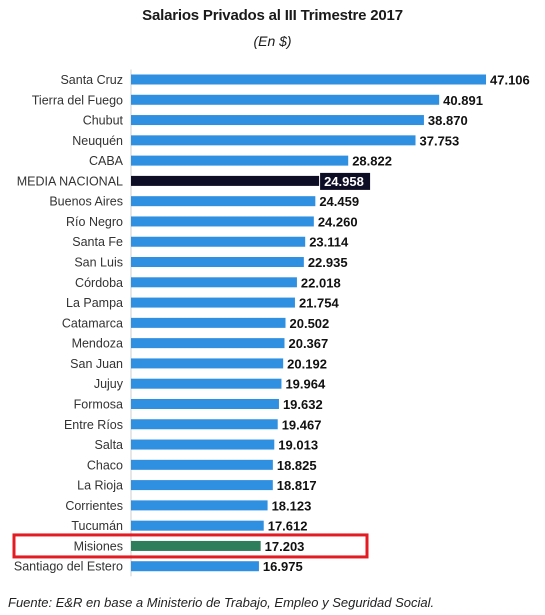 The image size is (545, 615). I want to click on value-label-mendoza: 20.367, so click(308, 343).